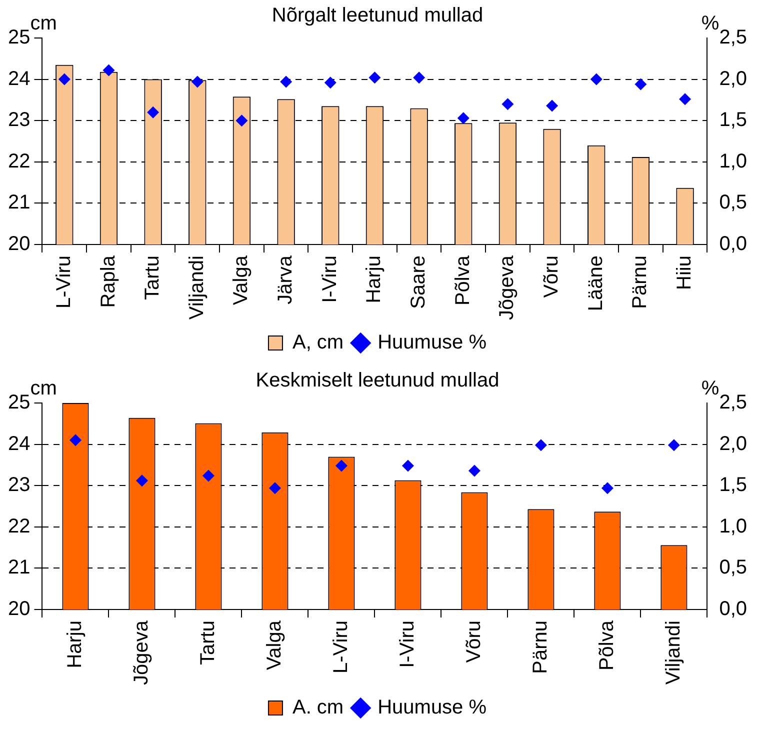 The width and height of the screenshot is (759, 731). I want to click on x-tick-label: Saare, so click(419, 282).